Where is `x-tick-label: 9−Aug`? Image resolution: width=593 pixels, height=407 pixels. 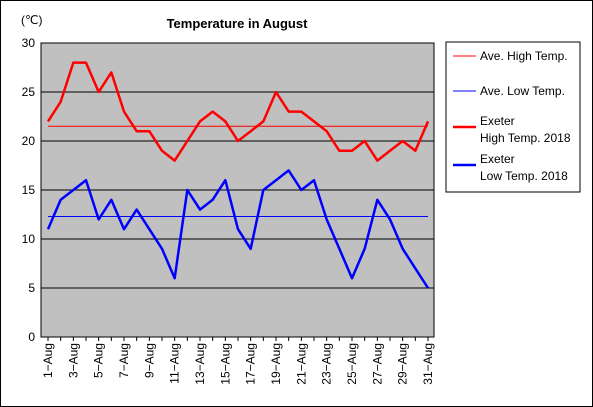
x-tick-label: 9−Aug is located at coordinates (149, 360).